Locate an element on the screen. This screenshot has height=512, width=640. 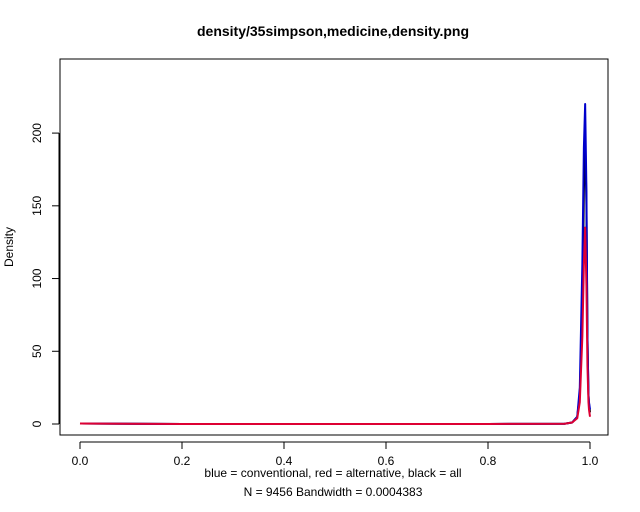
x-axis-label-line2: N = 9456 Bandwidth = 0.0004383 is located at coordinates (333, 492).